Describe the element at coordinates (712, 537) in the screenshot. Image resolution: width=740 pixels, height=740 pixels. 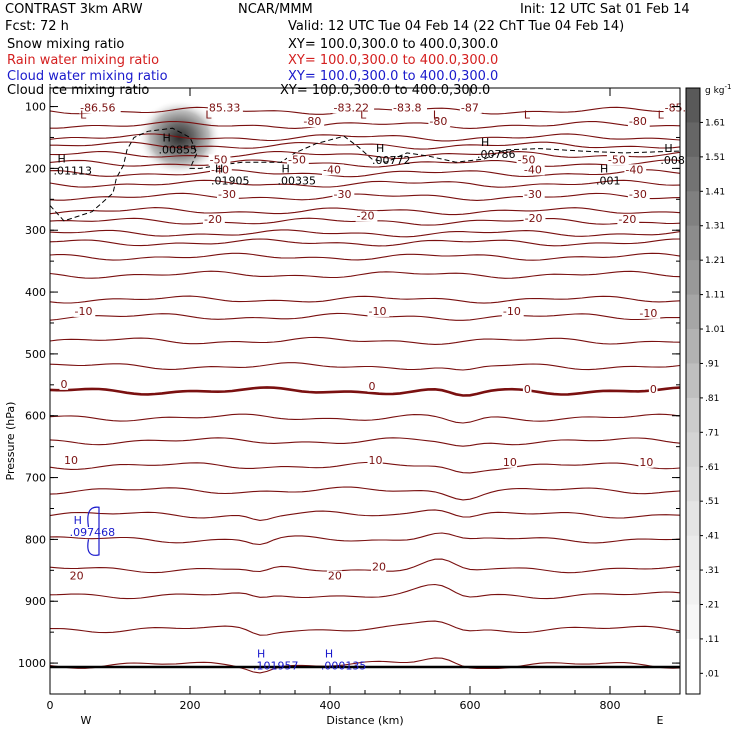
I see `colorbar-label: .41` at that location.